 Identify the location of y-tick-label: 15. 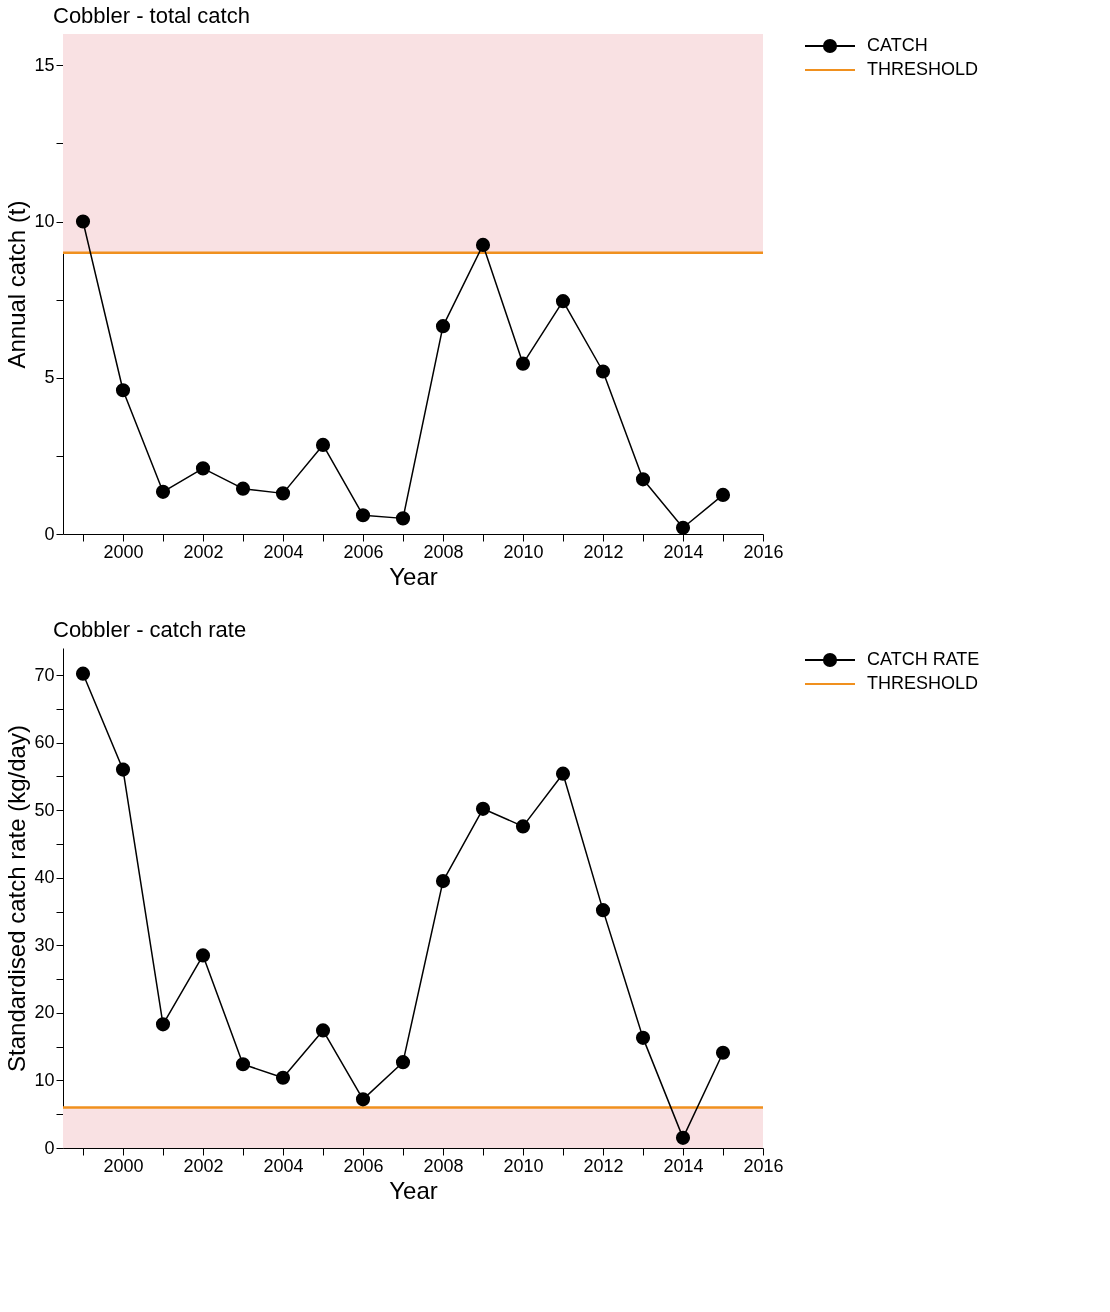
(44, 64).